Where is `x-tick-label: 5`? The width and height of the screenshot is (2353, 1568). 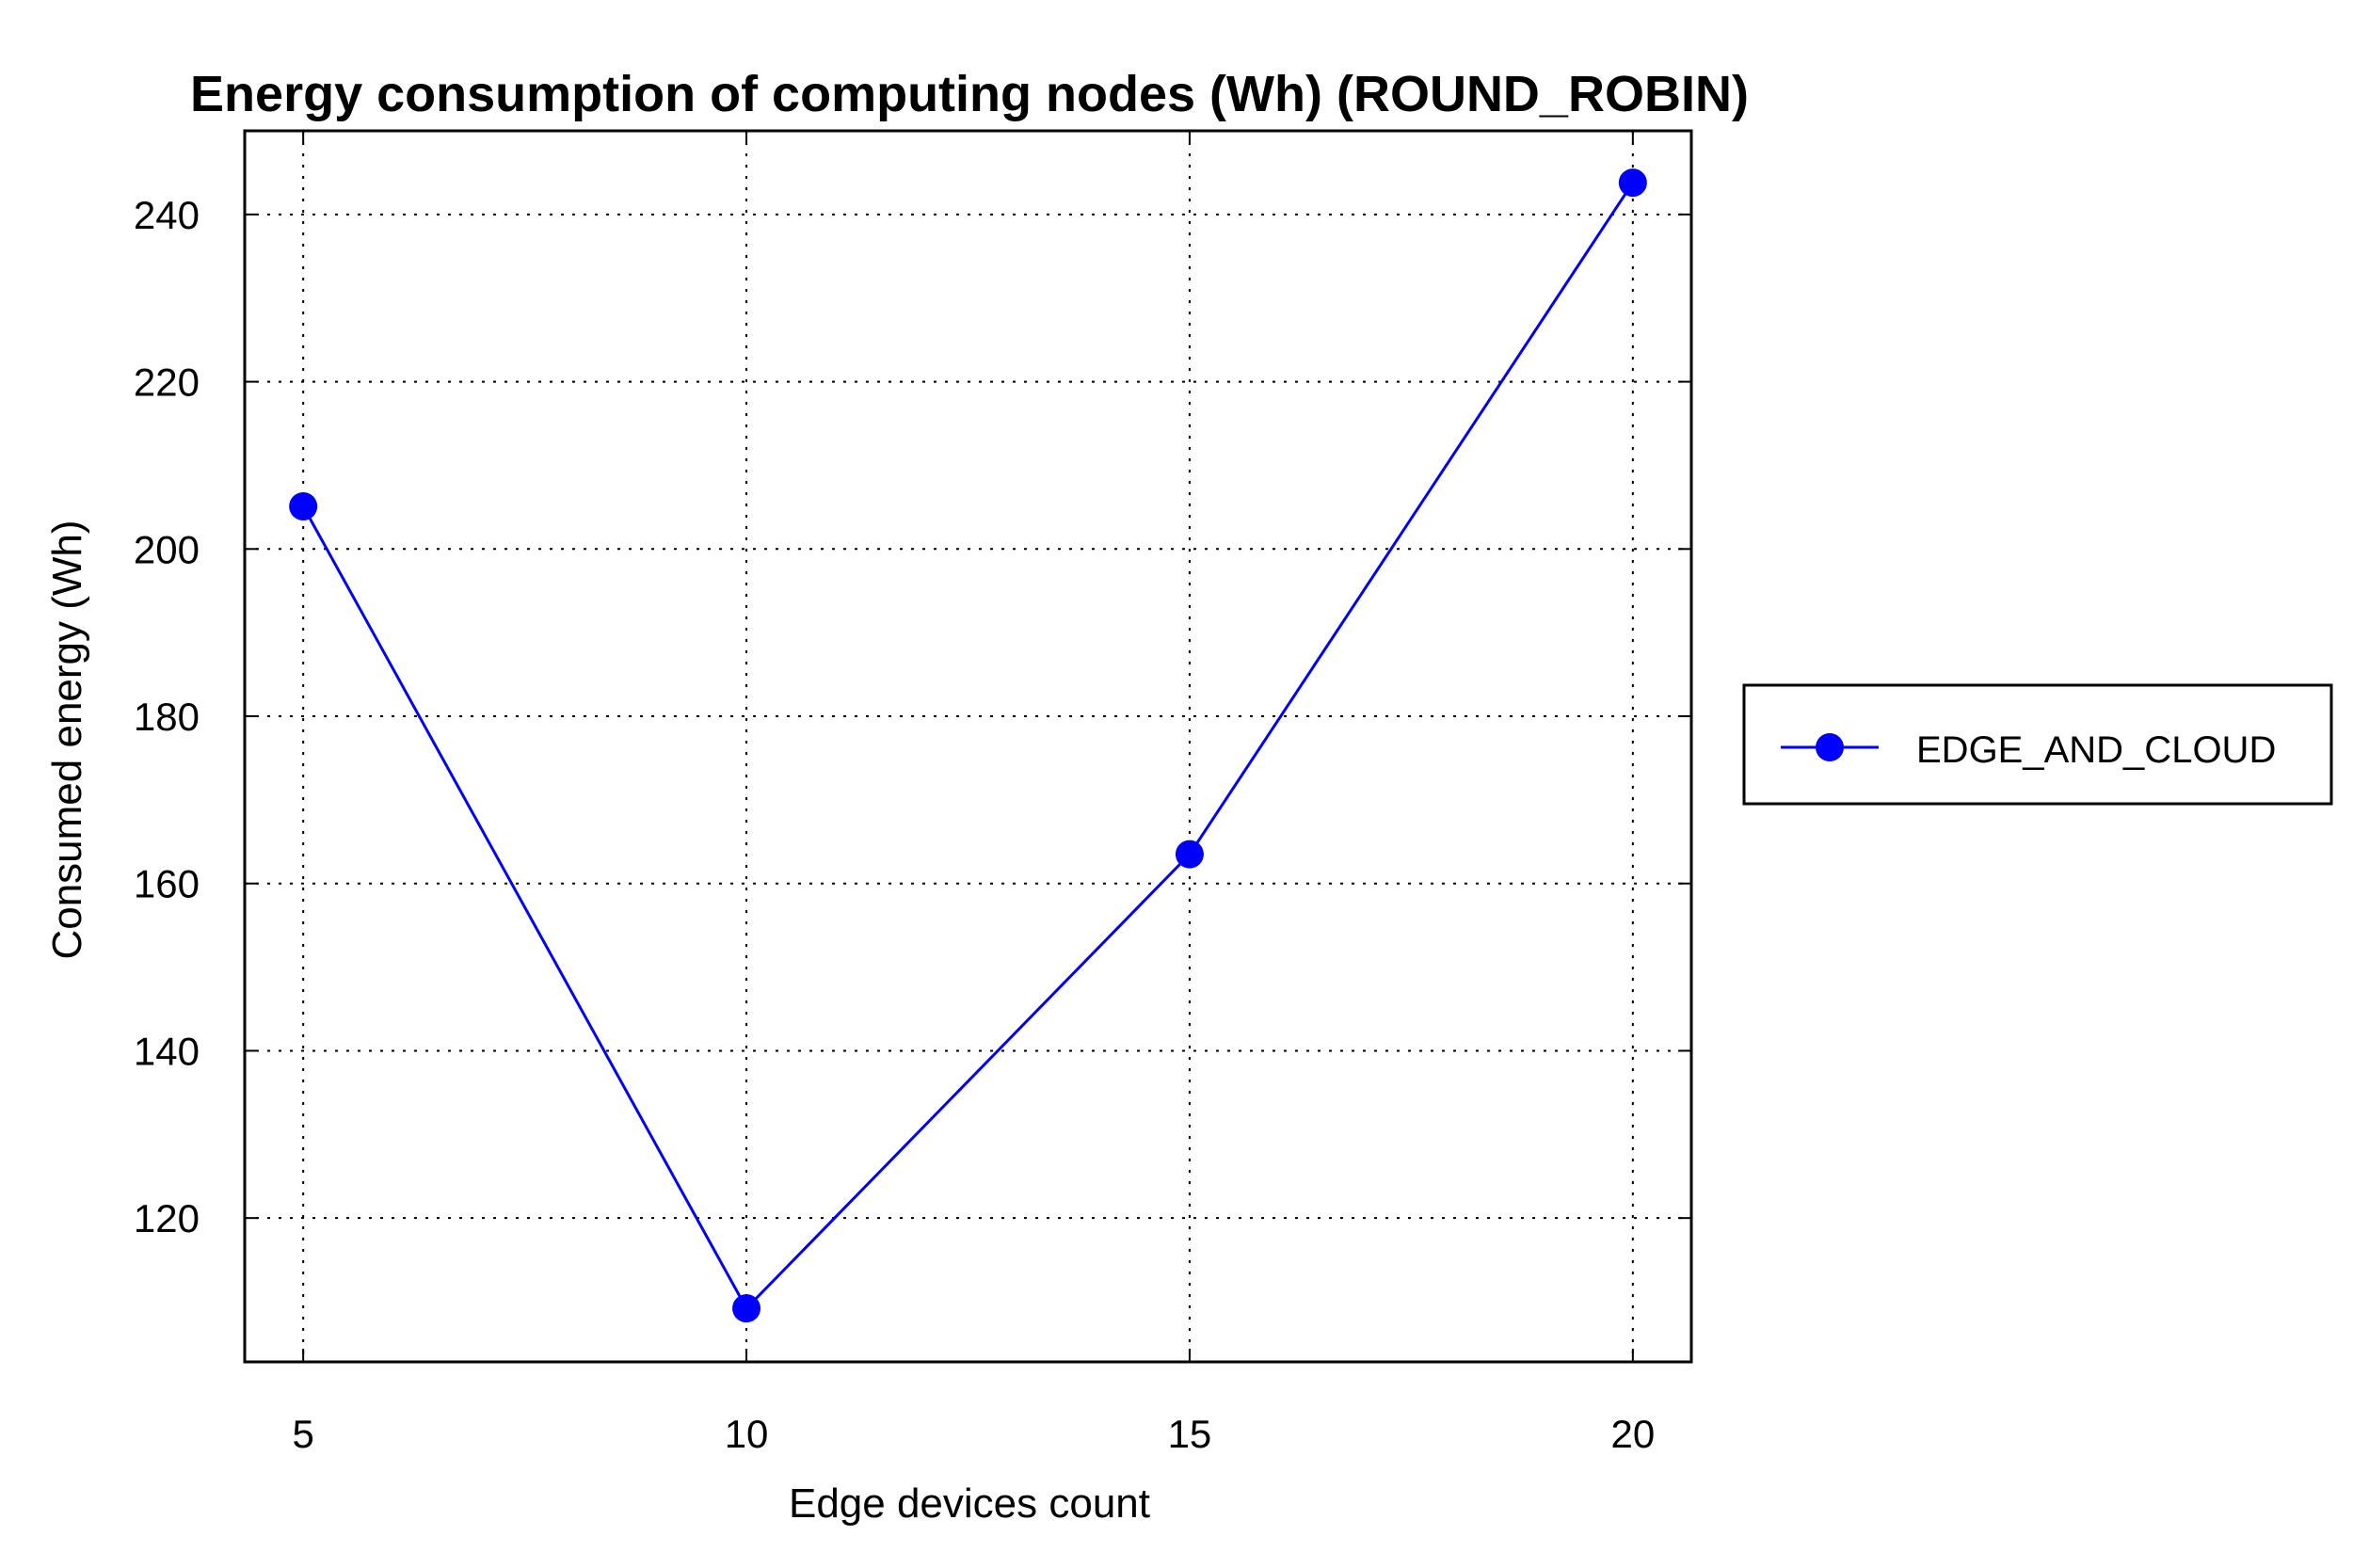 x-tick-label: 5 is located at coordinates (302, 1434).